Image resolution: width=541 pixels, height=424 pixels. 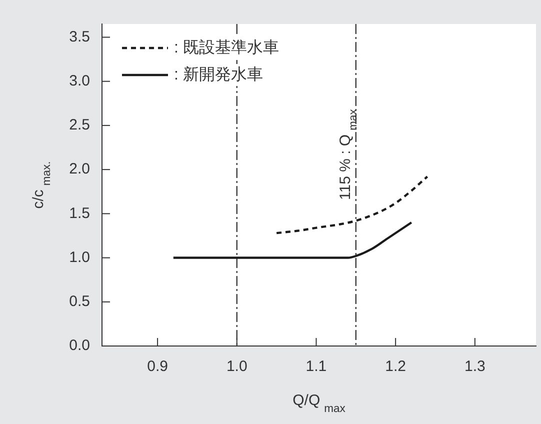 What do you see at coordinates (226, 47) in the screenshot?
I see `legend-label: : 既設基準水車` at bounding box center [226, 47].